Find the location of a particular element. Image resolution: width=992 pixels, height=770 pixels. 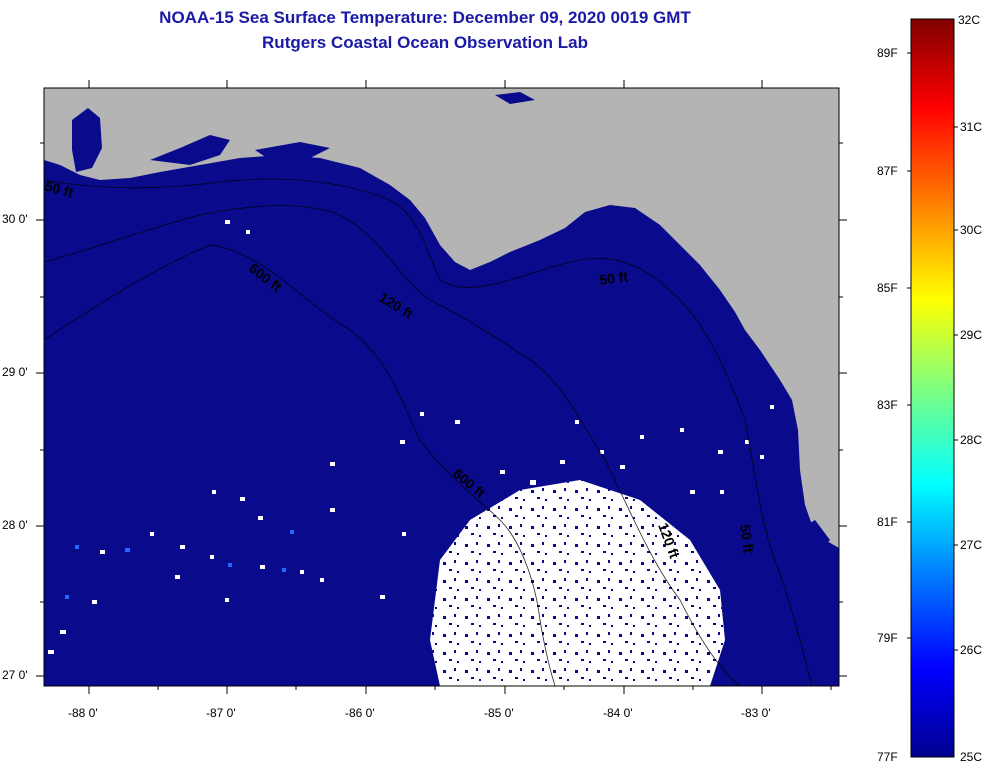

x-tick-label: -83 0' is located at coordinates (756, 713).